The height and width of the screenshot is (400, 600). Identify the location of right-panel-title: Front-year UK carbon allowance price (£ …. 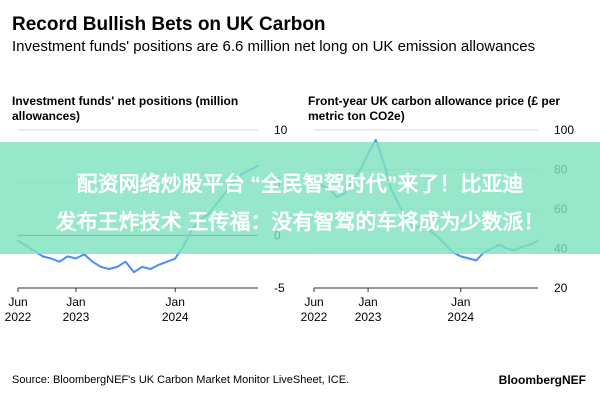
(434, 108).